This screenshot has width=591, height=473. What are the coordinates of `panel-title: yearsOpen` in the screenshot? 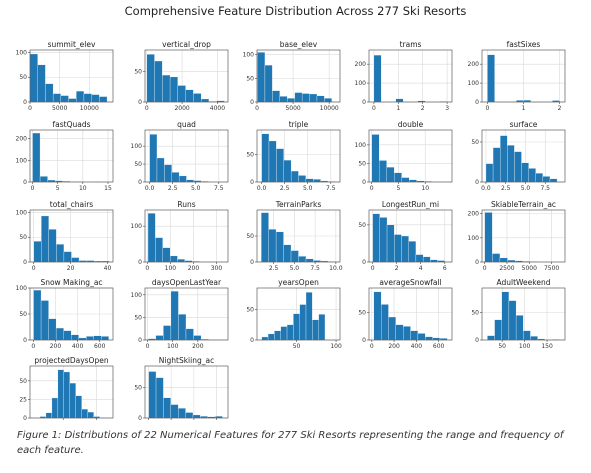 It's located at (298, 282).